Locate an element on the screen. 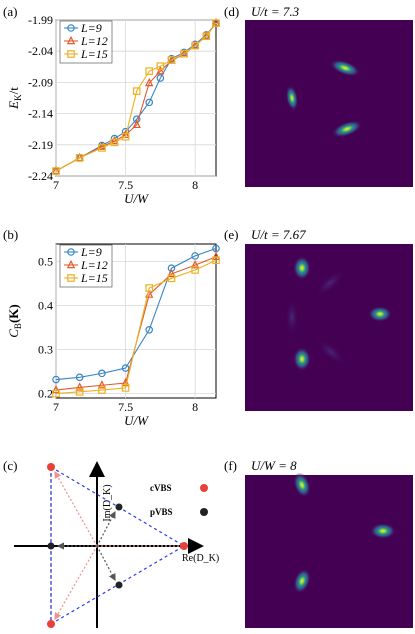  legend-label: L=12 is located at coordinates (94, 41).